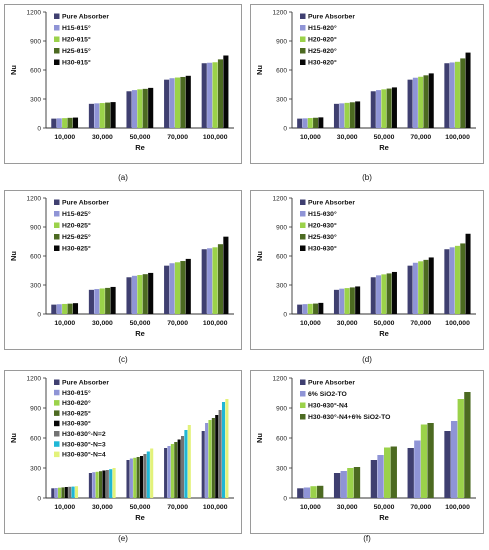 The image size is (489, 550). What do you see at coordinates (349, 417) in the screenshot?
I see `legend-label: H30-θ30°-N4+6% SiO2-TO` at bounding box center [349, 417].